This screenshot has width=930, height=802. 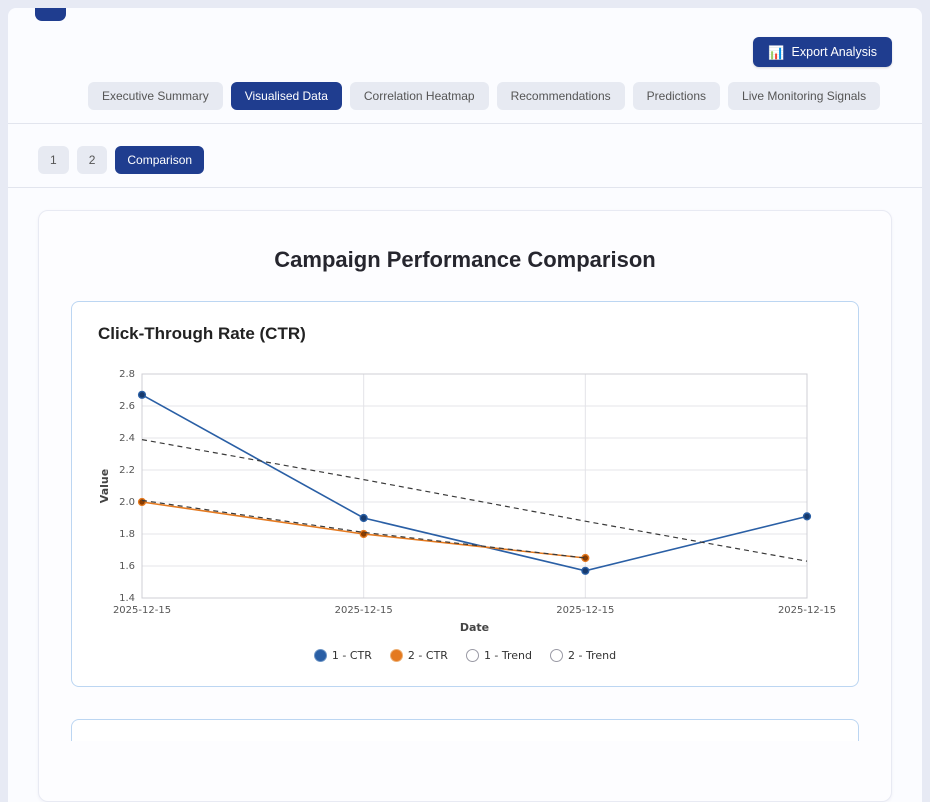 I want to click on svg-text: Value, so click(x=104, y=486).